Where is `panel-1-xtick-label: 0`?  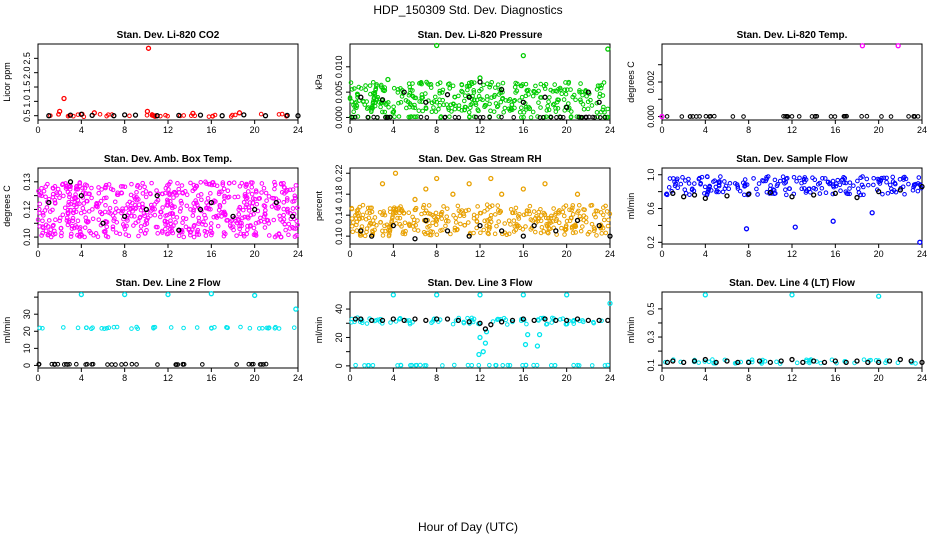 panel-1-xtick-label: 0 is located at coordinates (349, 130).